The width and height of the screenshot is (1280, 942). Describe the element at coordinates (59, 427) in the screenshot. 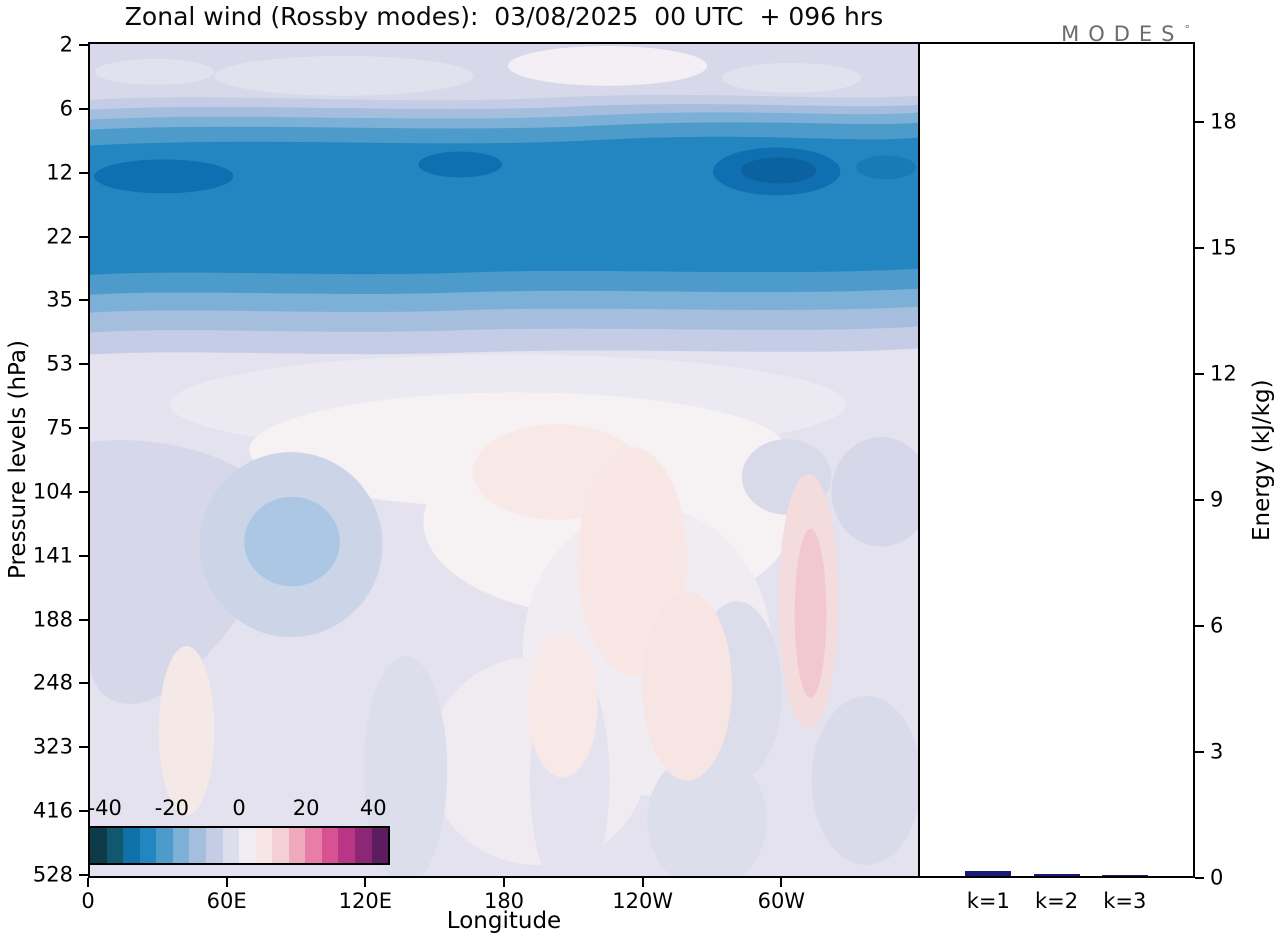

I see `pressure-tick-label: 75` at that location.